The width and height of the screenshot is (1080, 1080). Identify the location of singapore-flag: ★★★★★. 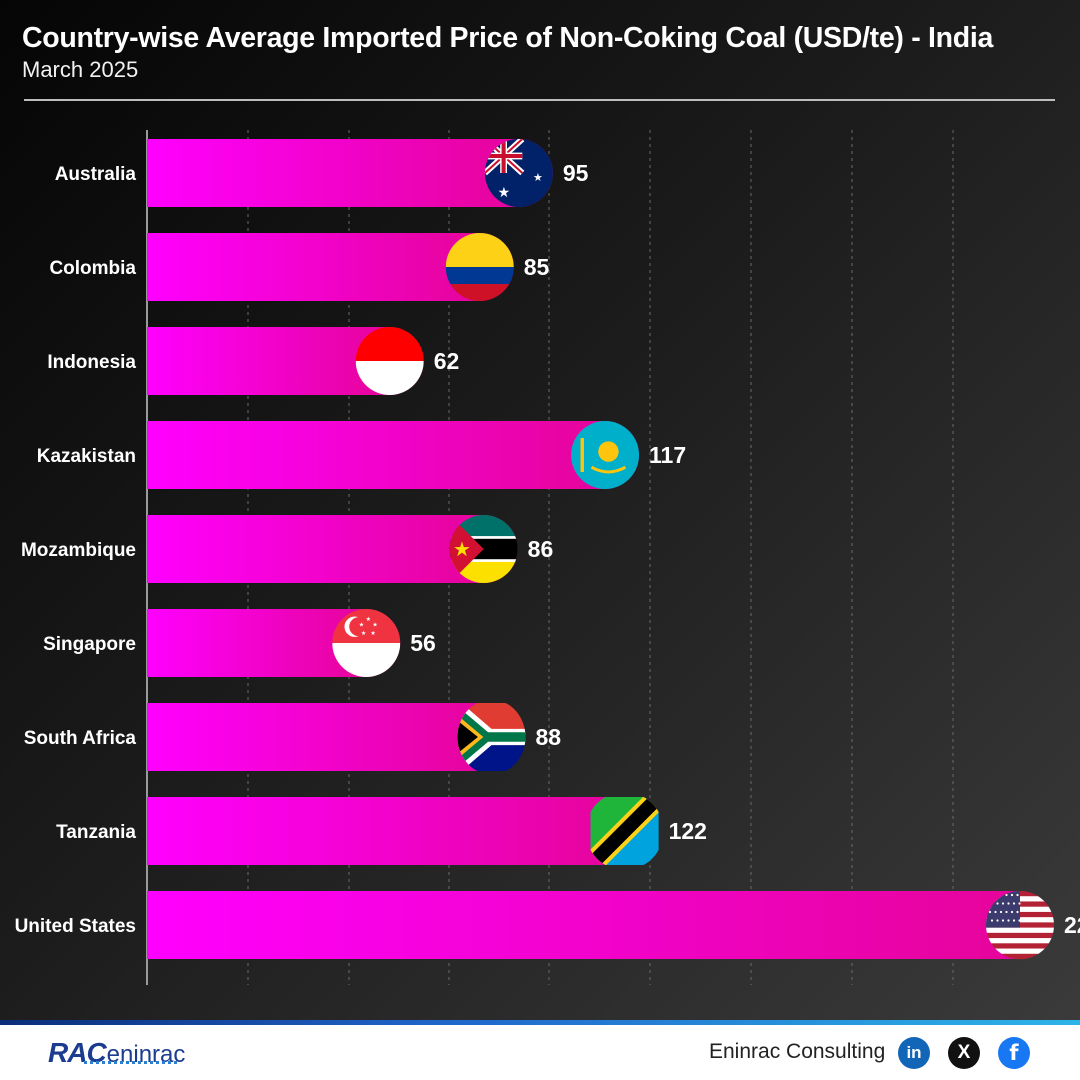
(366, 643).